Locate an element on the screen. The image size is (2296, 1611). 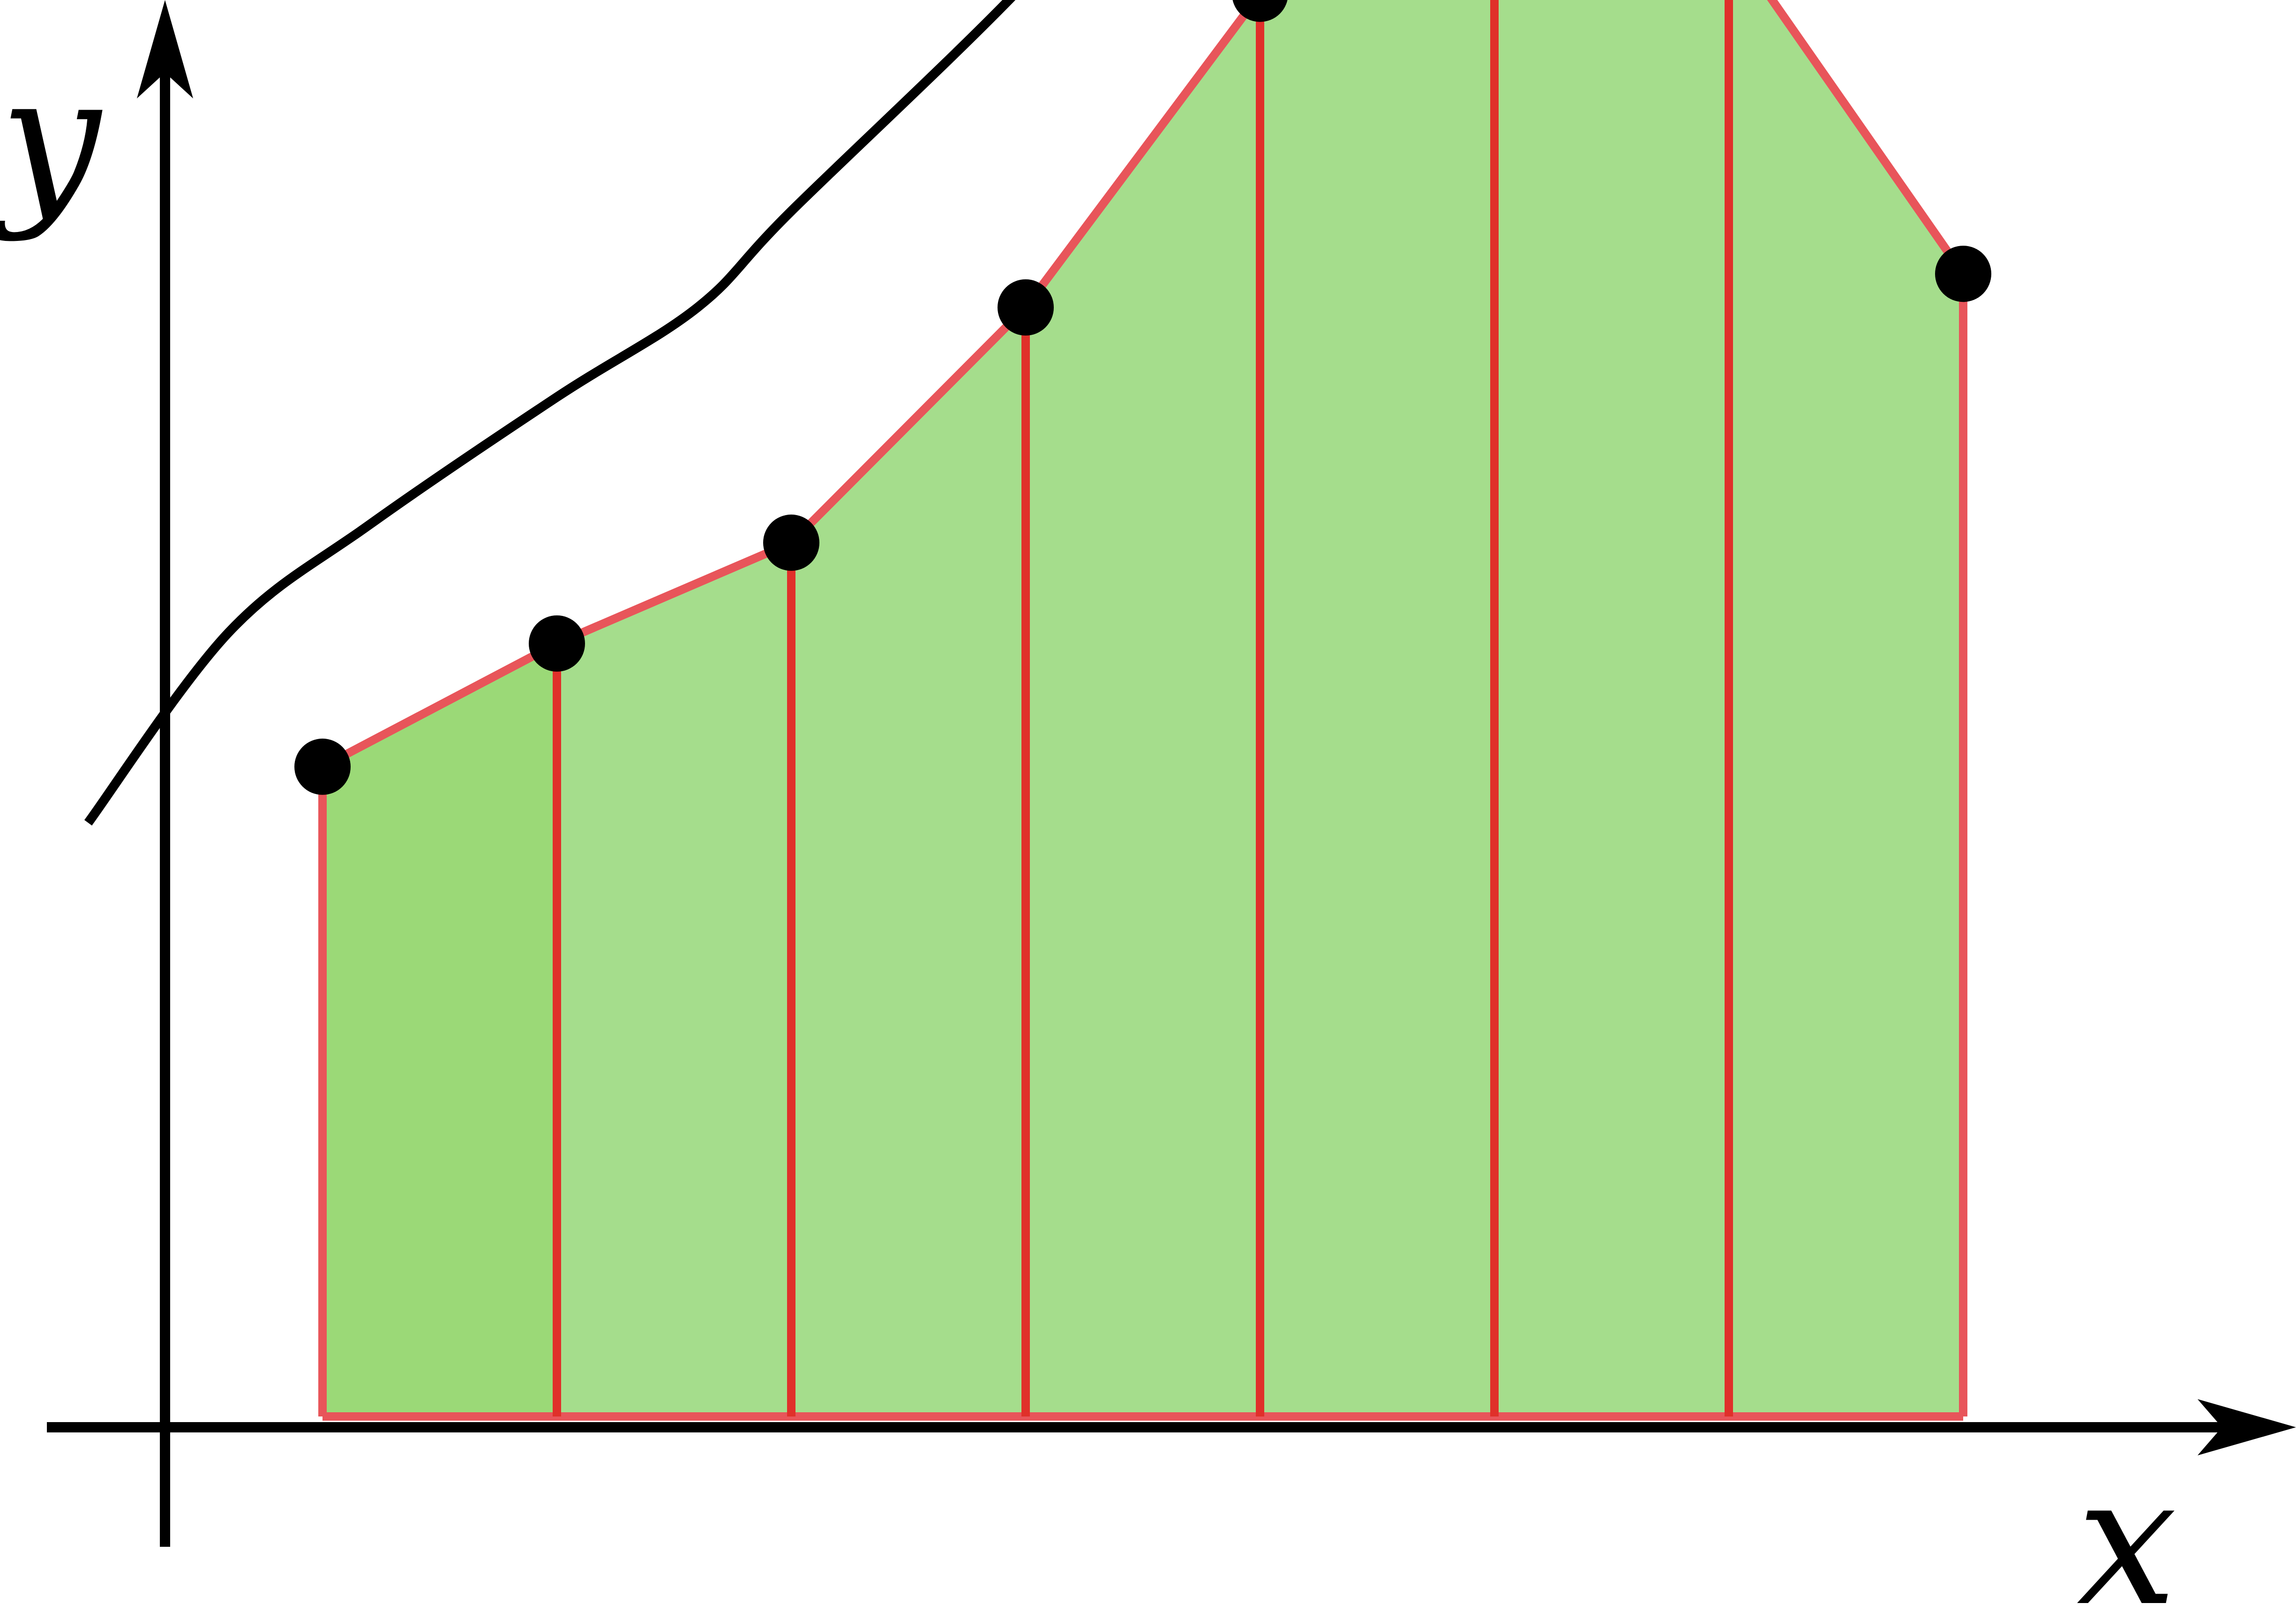
x-axis-arrowhead is located at coordinates (2247, 1427).